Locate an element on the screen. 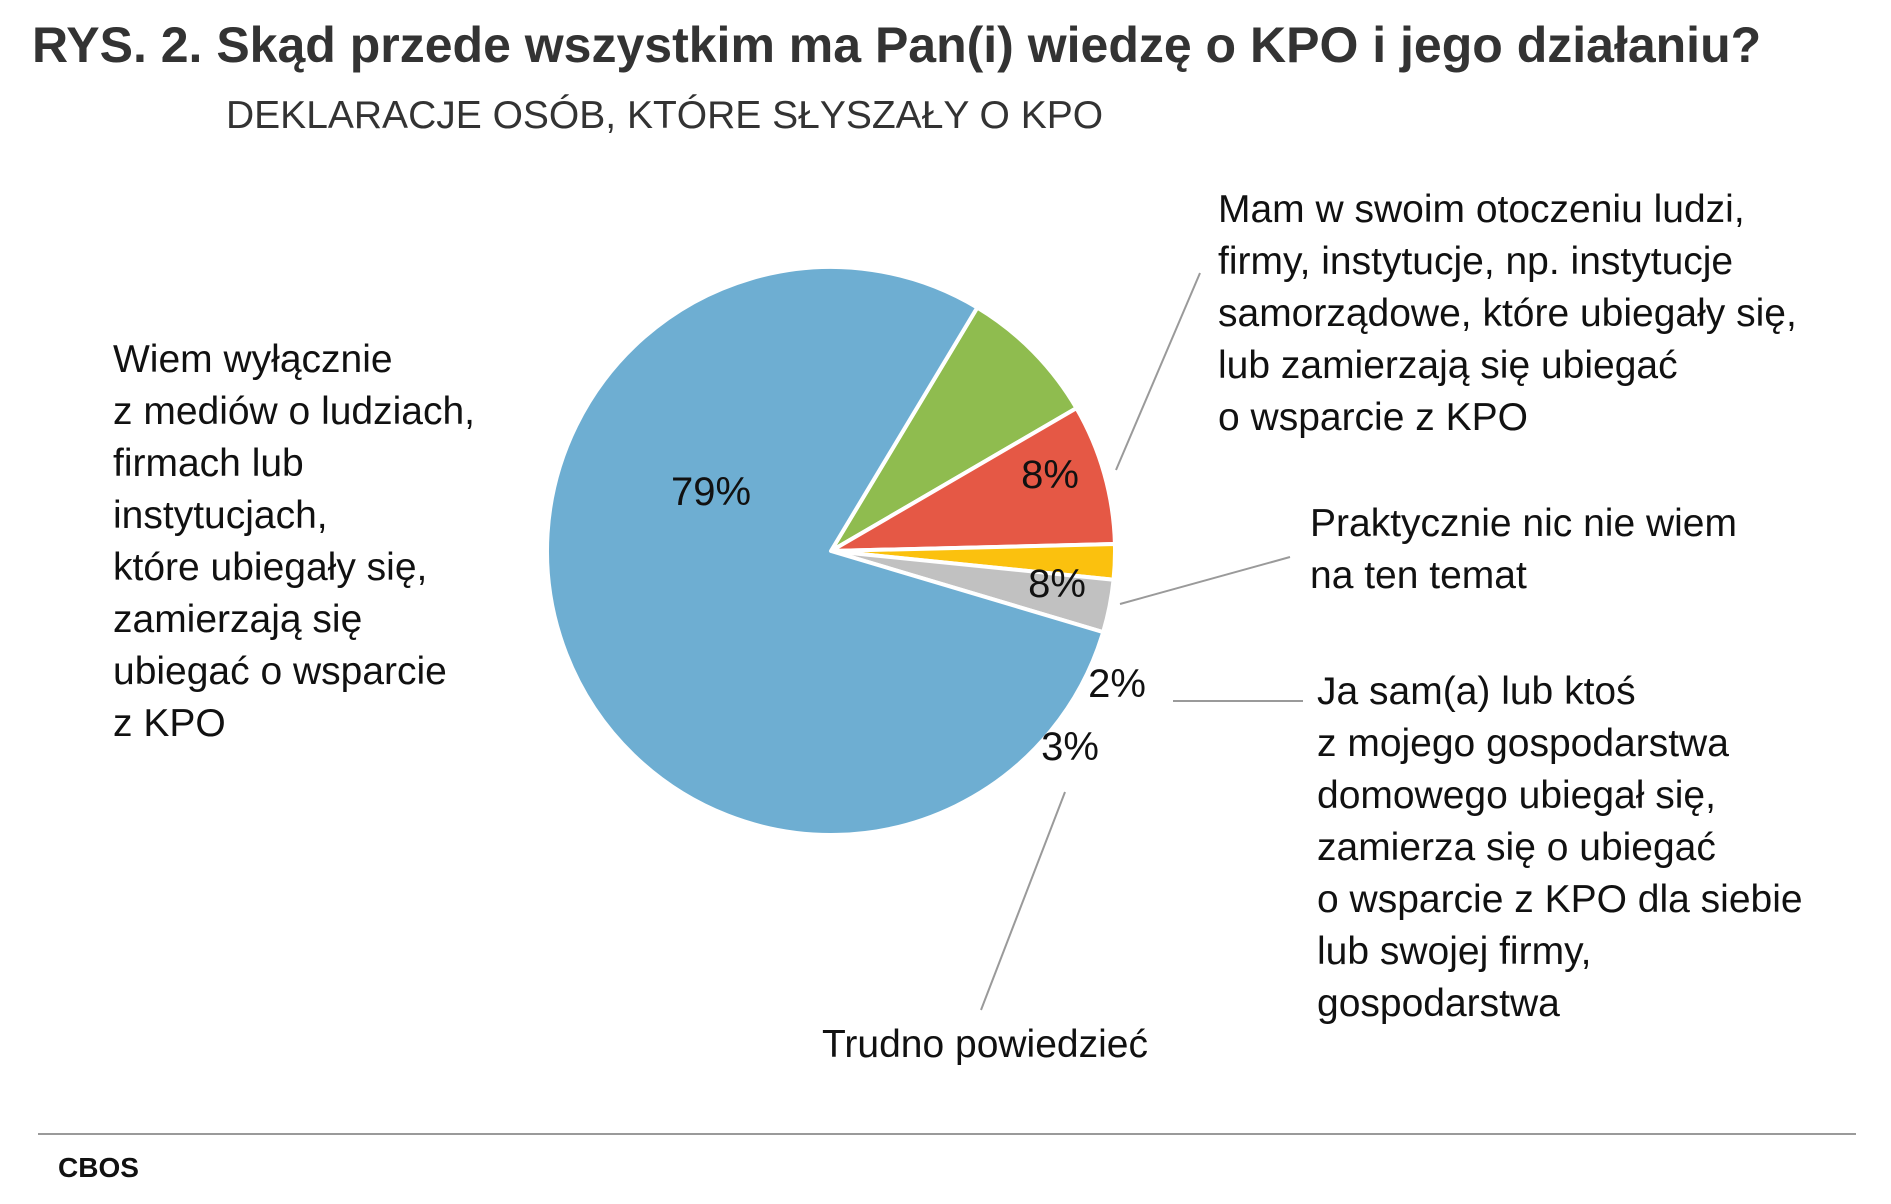 Image resolution: width=1891 pixels, height=1204 pixels. category-label-line: lub swojej firmy, is located at coordinates (1454, 951).